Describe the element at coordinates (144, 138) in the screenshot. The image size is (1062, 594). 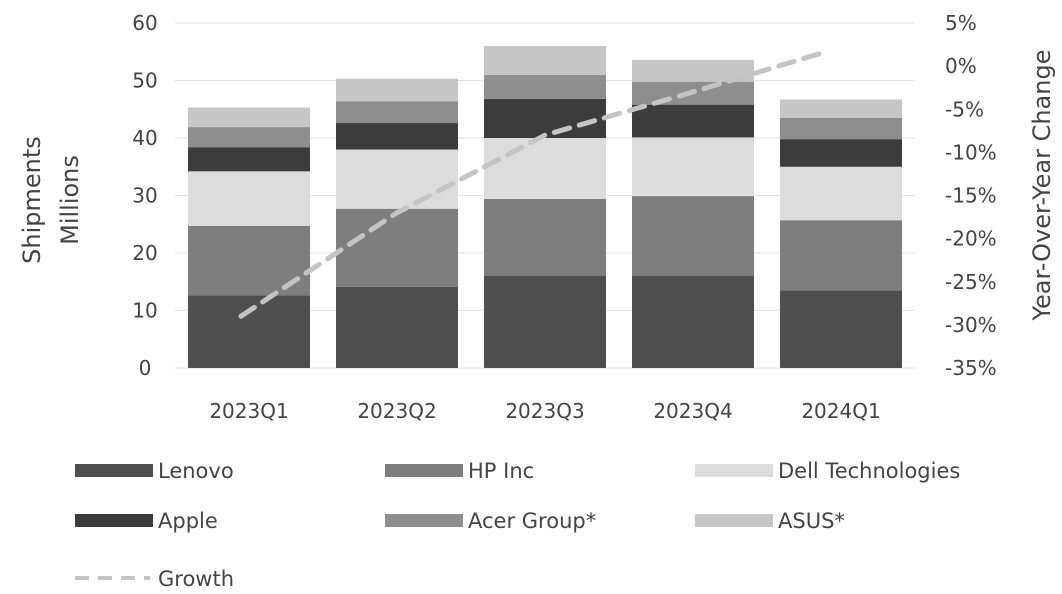
I see `y-tick-label: 40` at that location.